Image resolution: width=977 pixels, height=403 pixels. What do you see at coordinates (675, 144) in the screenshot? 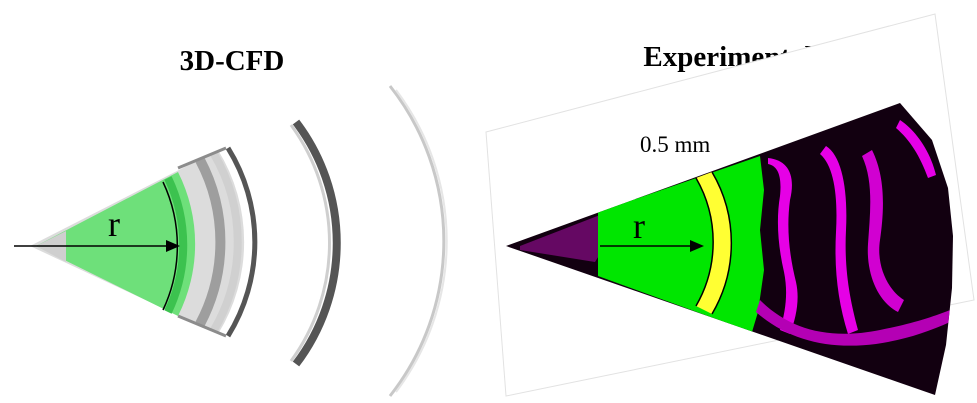
I see `exp-scale-label: 0.5 mm` at bounding box center [675, 144].